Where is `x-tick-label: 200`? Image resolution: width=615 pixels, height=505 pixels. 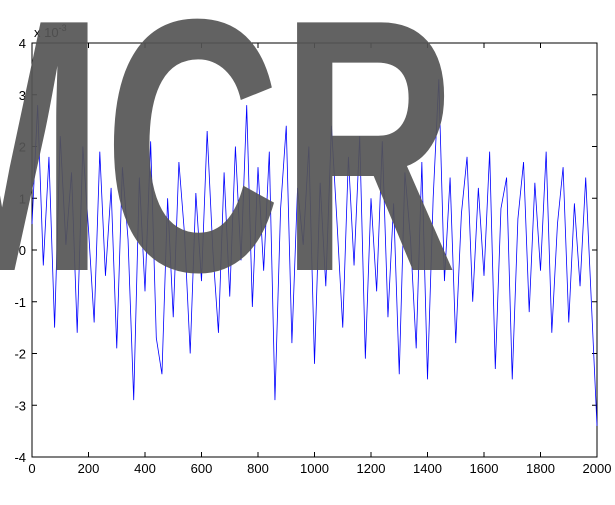
x-tick-label: 200 is located at coordinates (89, 468).